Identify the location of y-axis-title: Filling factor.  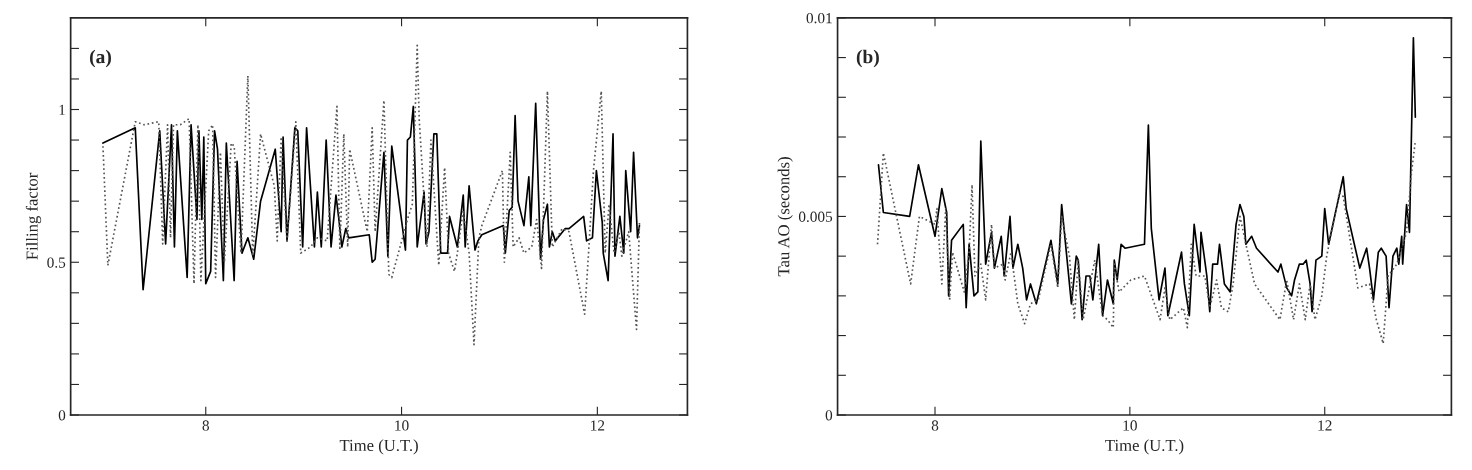
(33, 216).